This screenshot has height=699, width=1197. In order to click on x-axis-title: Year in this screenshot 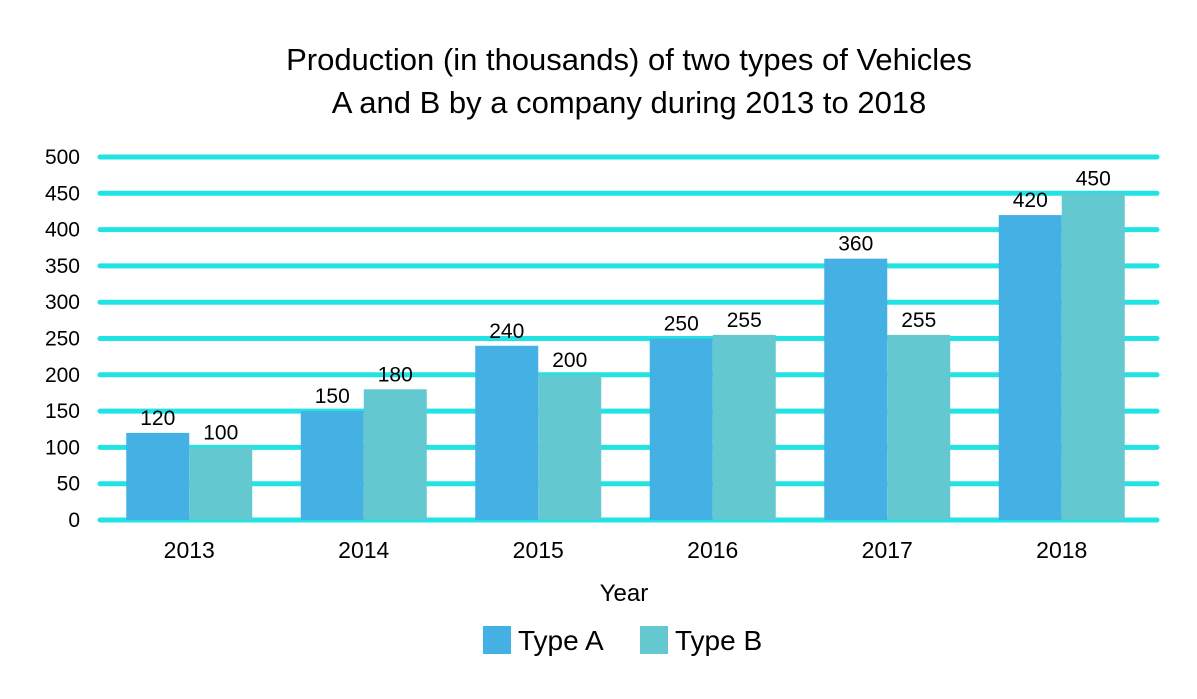, I will do `click(624, 593)`.